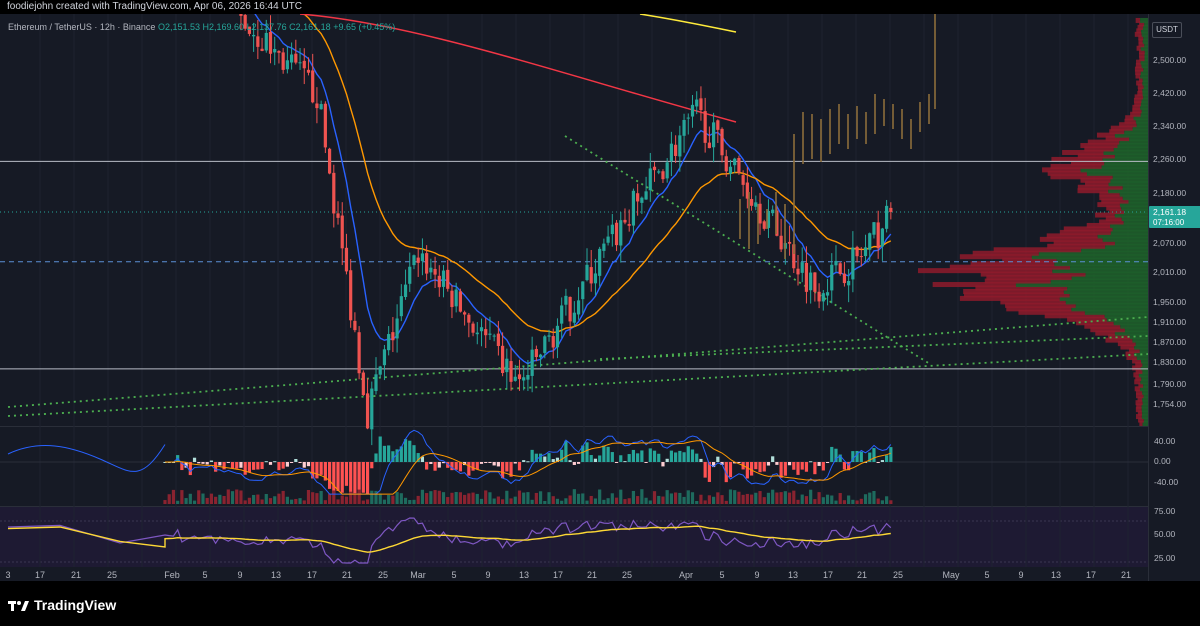 Image resolution: width=1200 pixels, height=626 pixels. I want to click on rsi-band, so click(574, 537).